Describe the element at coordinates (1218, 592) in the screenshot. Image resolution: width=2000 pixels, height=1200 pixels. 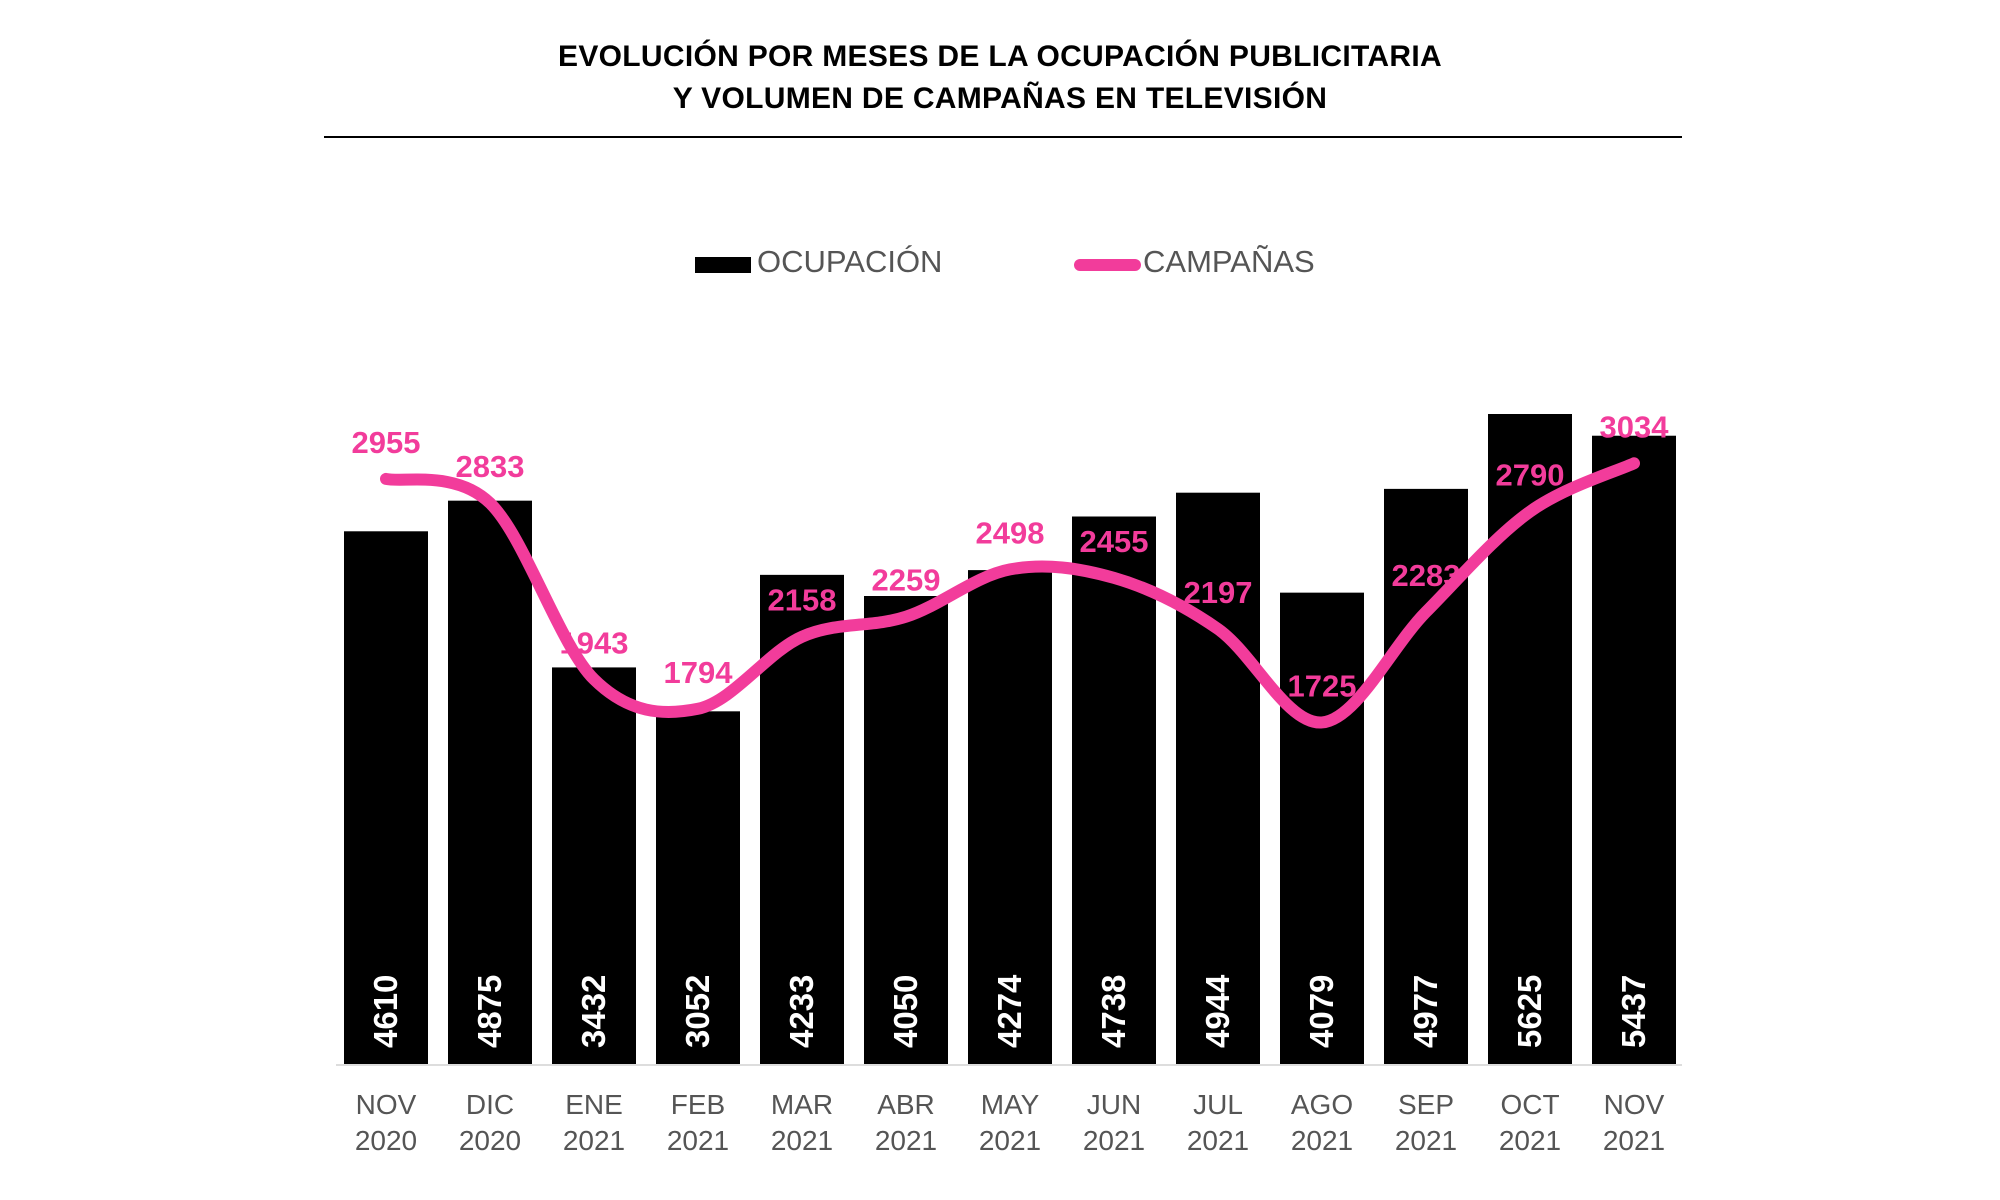
I see `line-value-label-8: 2197` at that location.